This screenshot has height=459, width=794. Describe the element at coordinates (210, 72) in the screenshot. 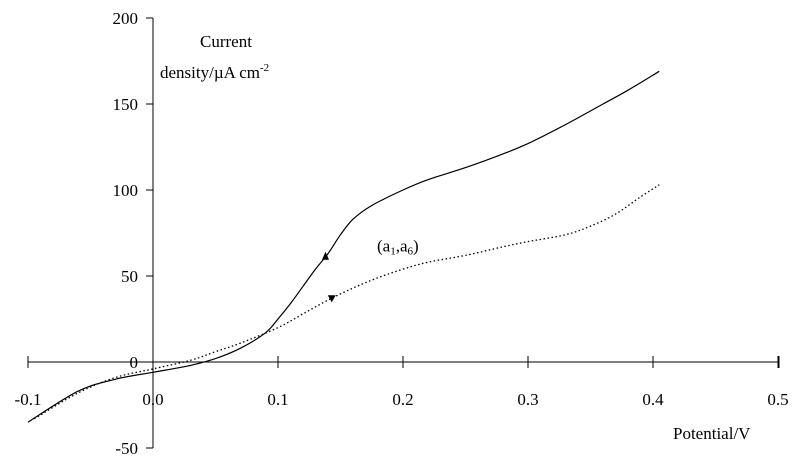

I see `y-axis-label-line2-main: density/µA cm` at that location.